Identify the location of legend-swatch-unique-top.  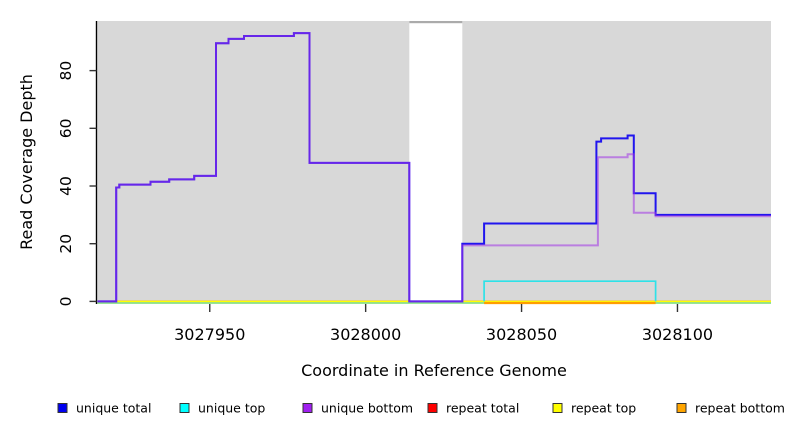
(184, 408).